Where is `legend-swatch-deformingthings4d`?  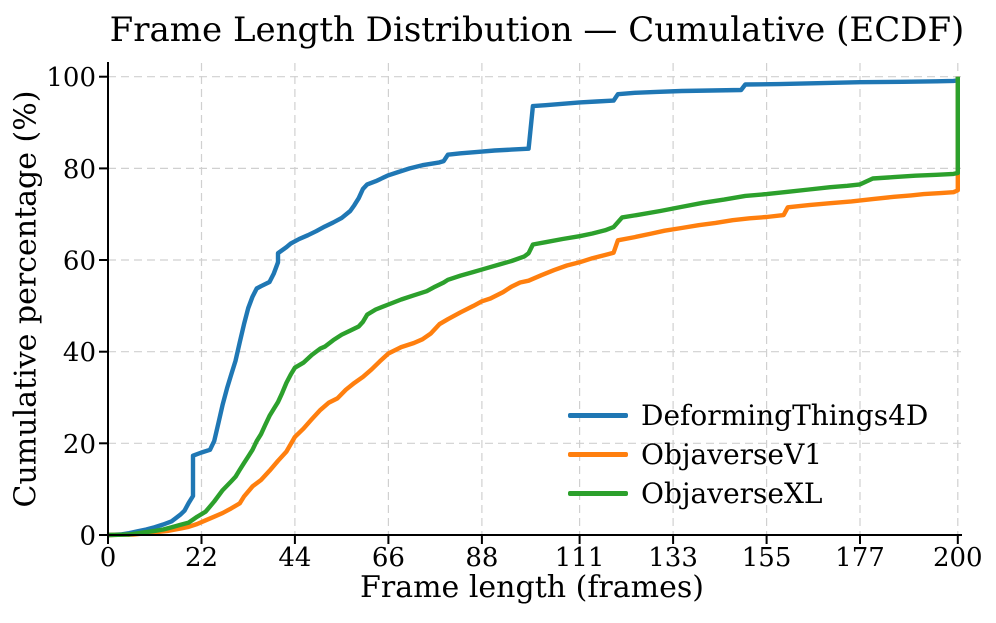 legend-swatch-deformingthings4d is located at coordinates (598, 415).